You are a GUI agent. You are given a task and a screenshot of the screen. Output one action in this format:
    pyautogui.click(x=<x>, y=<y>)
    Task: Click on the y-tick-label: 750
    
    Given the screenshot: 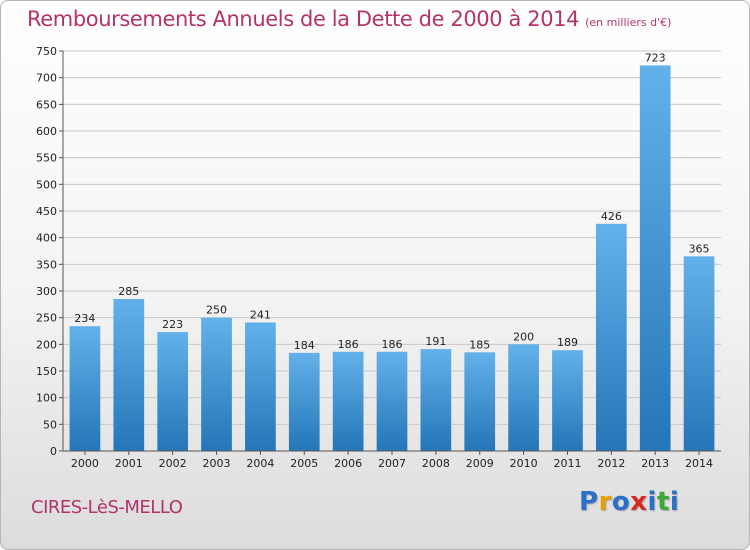 What is the action you would take?
    pyautogui.click(x=46, y=51)
    